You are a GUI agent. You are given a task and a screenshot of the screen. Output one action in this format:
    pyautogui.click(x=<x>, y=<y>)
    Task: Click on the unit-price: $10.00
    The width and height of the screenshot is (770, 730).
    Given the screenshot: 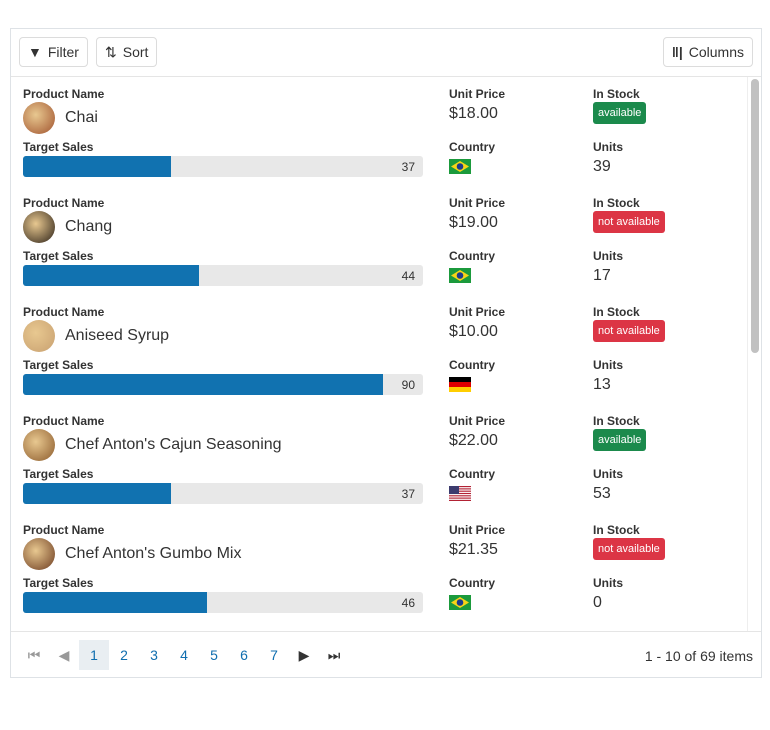 What is the action you would take?
    pyautogui.click(x=473, y=331)
    